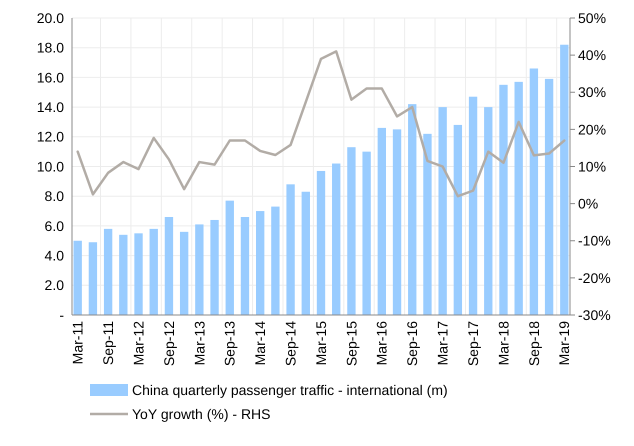  I want to click on x-tick-label: Mar-17, so click(442, 343).